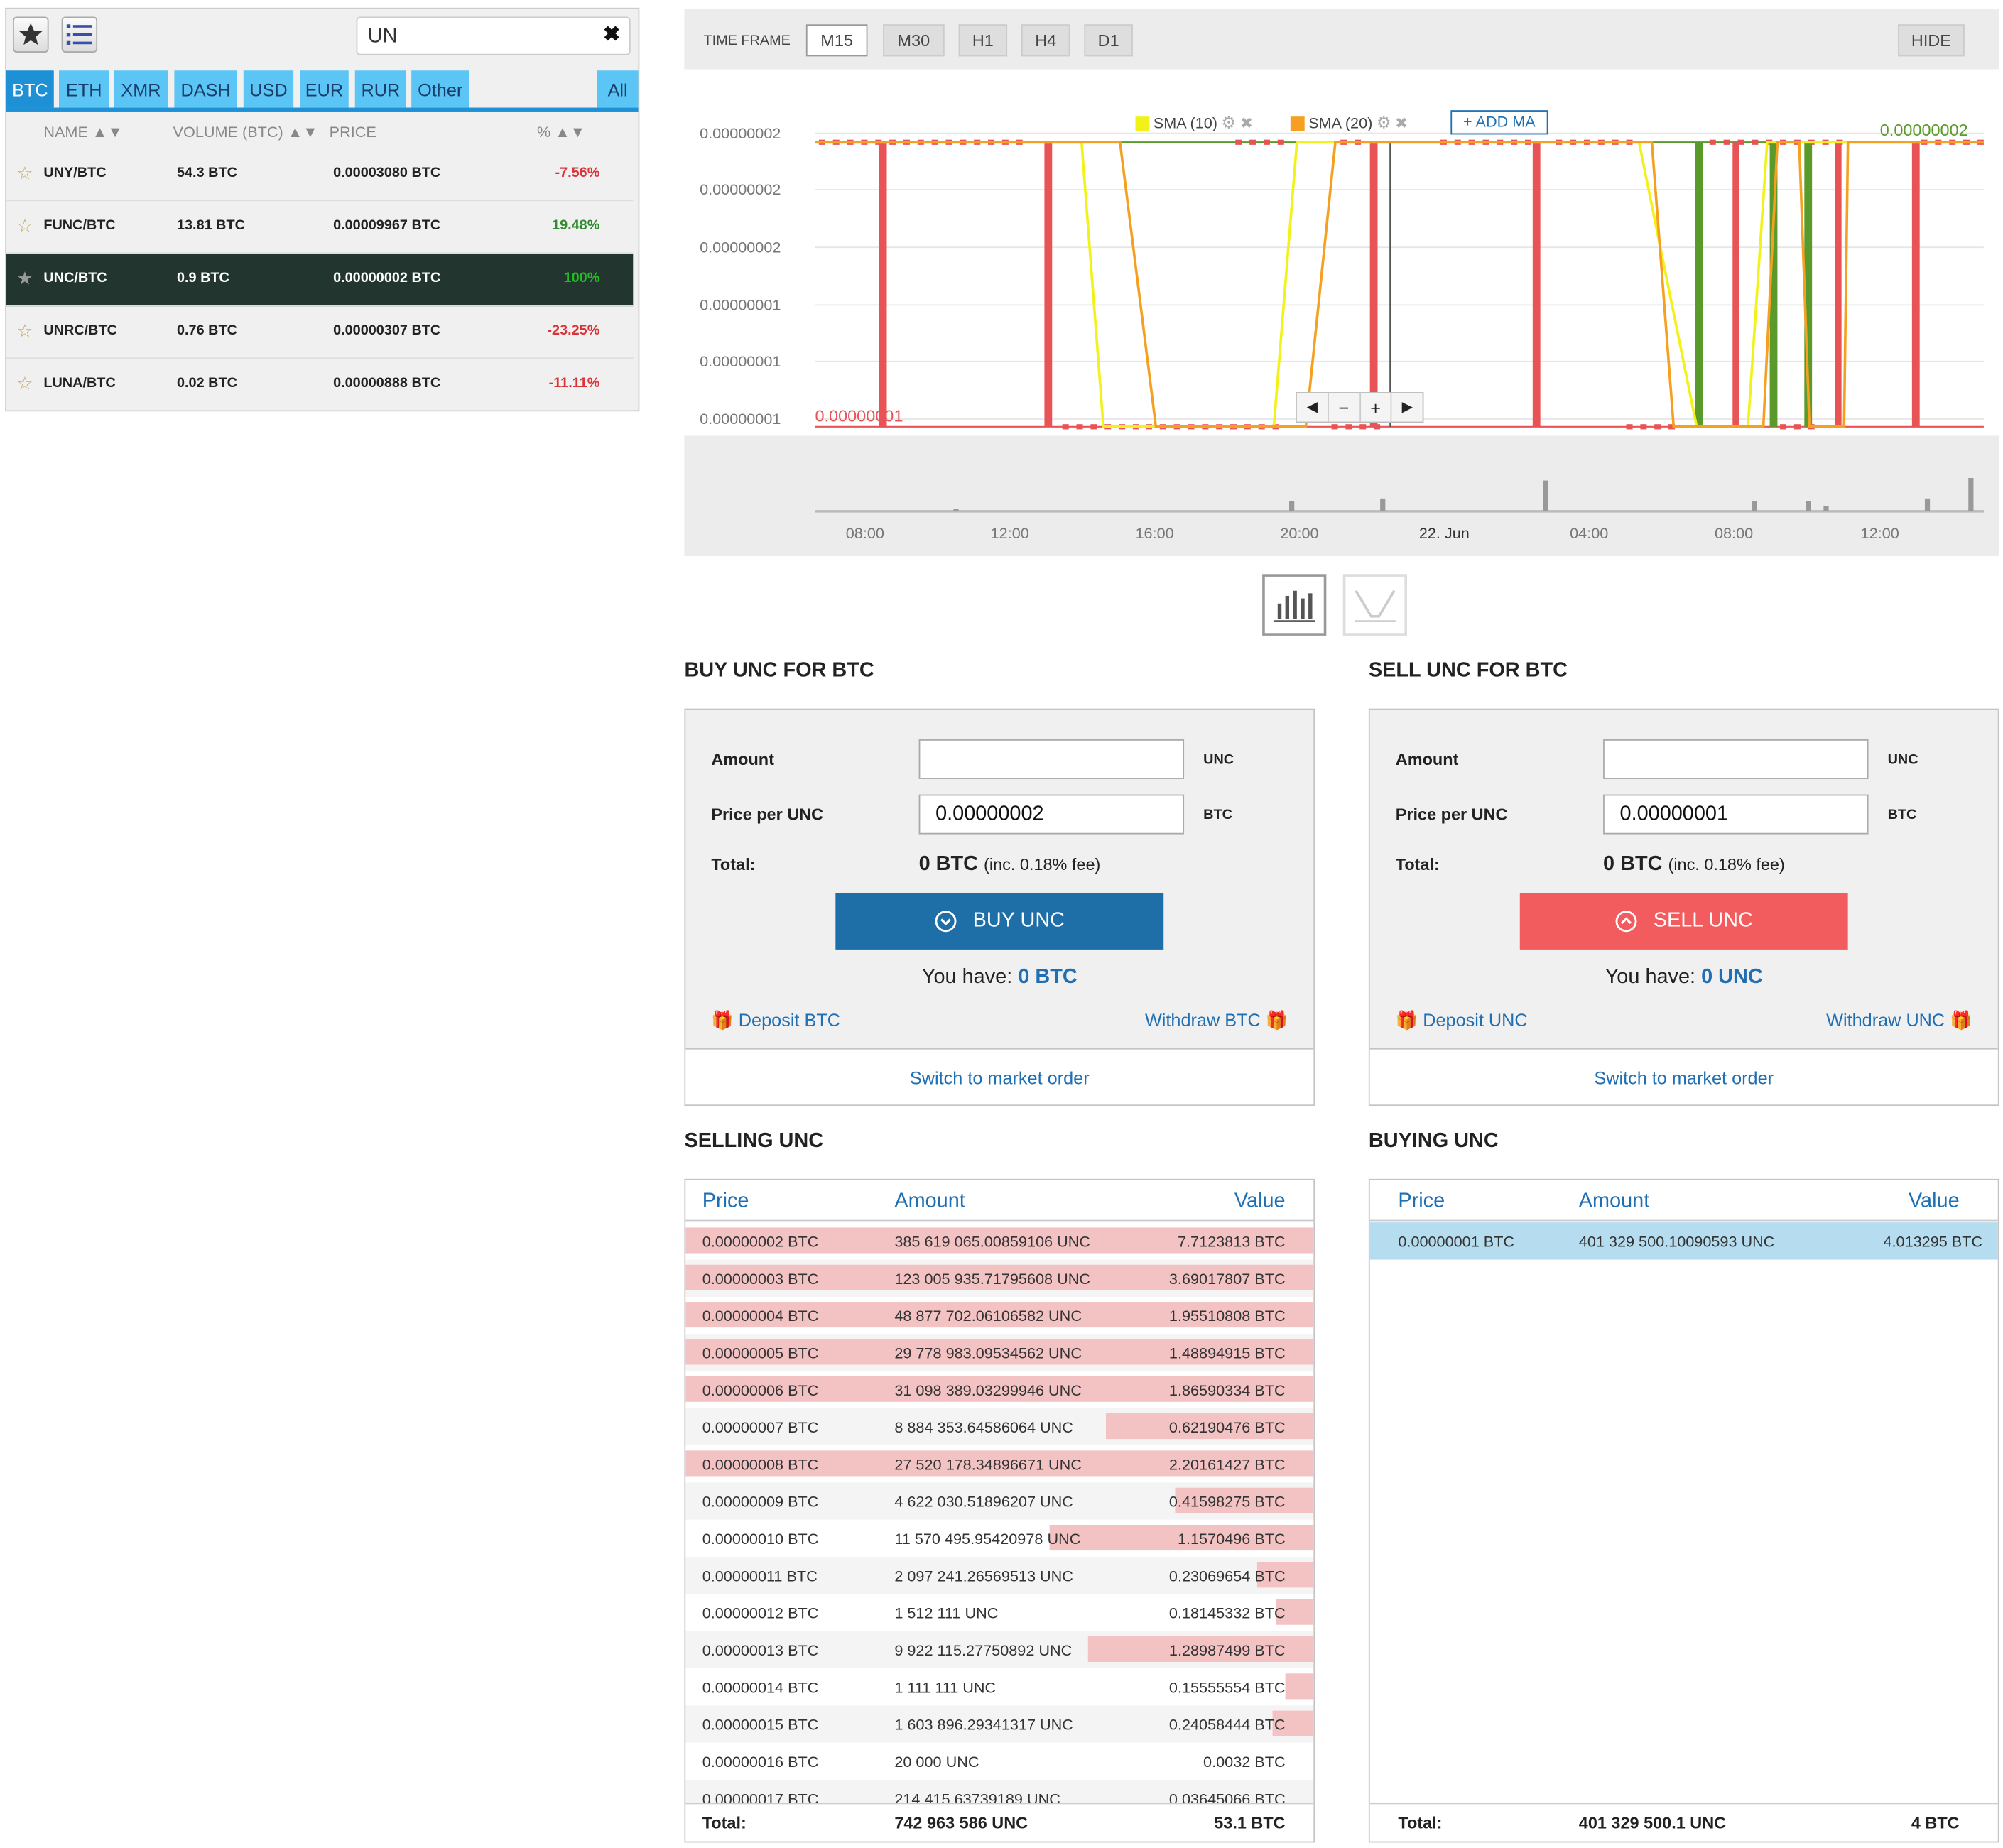 This screenshot has width=2003, height=1848. Describe the element at coordinates (380, 89) in the screenshot. I see `tab-rur: RUR` at that location.